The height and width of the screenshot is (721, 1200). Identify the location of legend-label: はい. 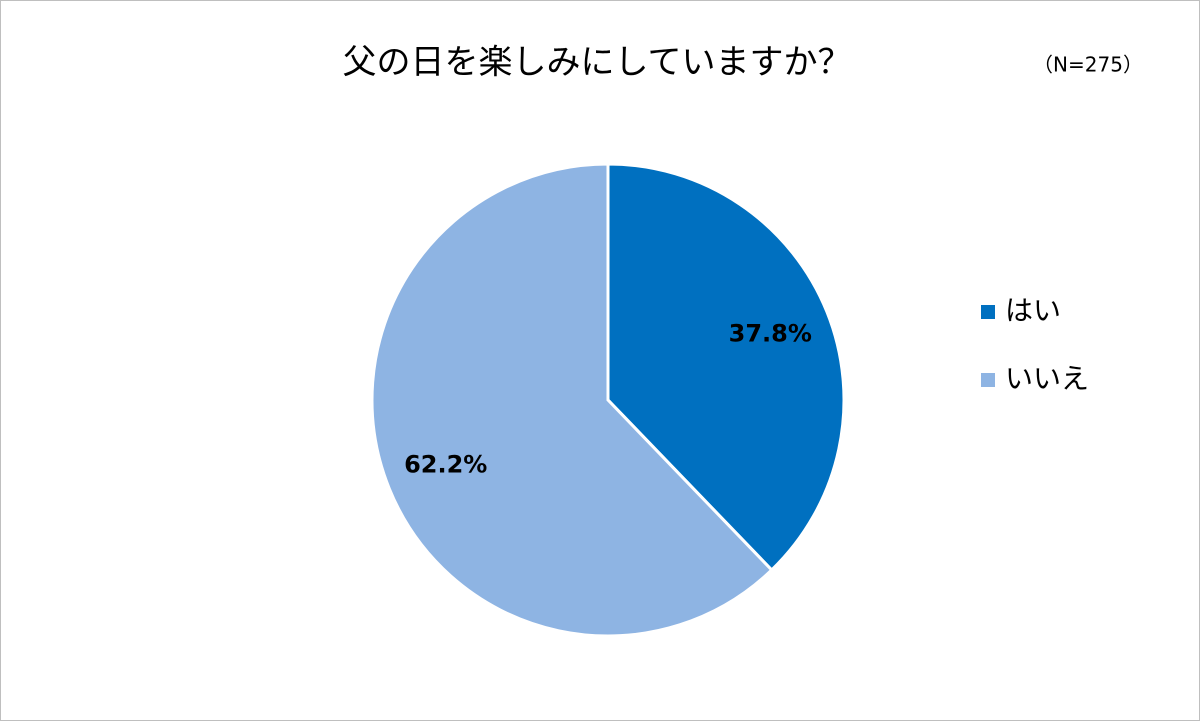
(1033, 310).